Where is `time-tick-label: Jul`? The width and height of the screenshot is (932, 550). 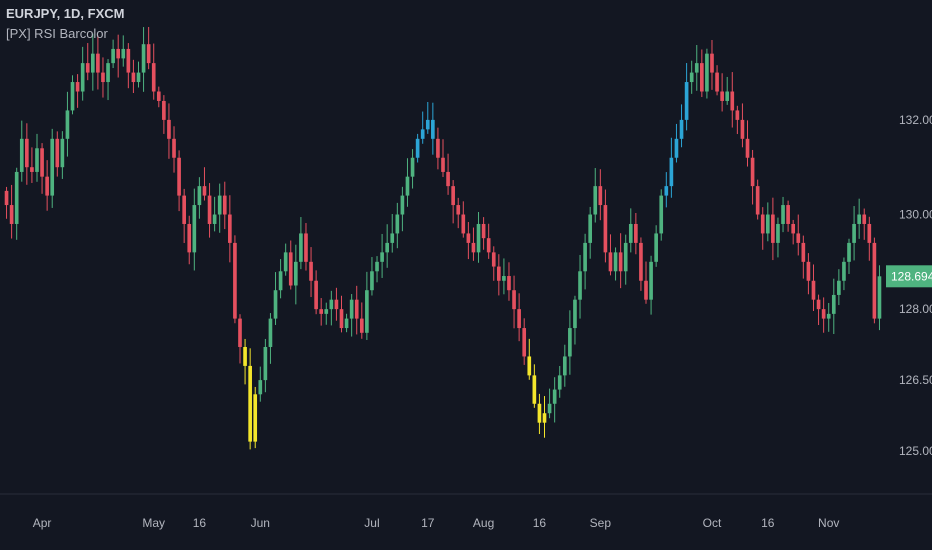 time-tick-label: Jul is located at coordinates (371, 523).